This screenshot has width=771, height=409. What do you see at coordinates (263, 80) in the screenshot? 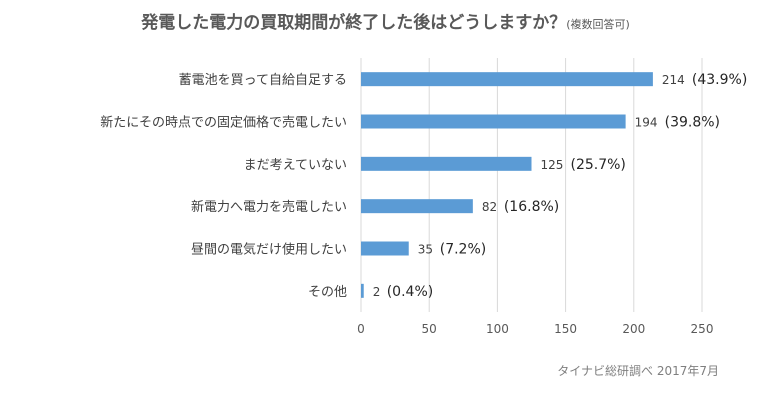
I see `category-label: 蓄電池を買って自給自足する` at bounding box center [263, 80].